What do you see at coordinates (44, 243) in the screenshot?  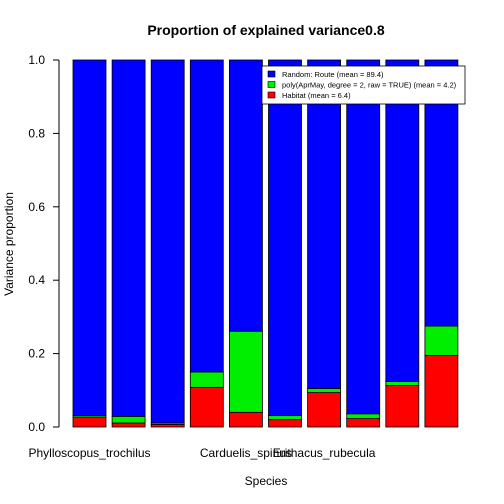 I see `y-axis: 0.0 0.2 0.4 0.6 0.8 1.0` at bounding box center [44, 243].